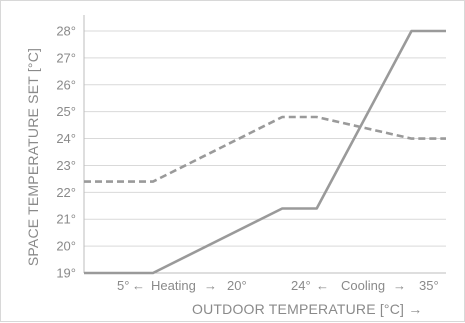  Describe the element at coordinates (66, 84) in the screenshot. I see `y-tick-label-26: 26°` at that location.